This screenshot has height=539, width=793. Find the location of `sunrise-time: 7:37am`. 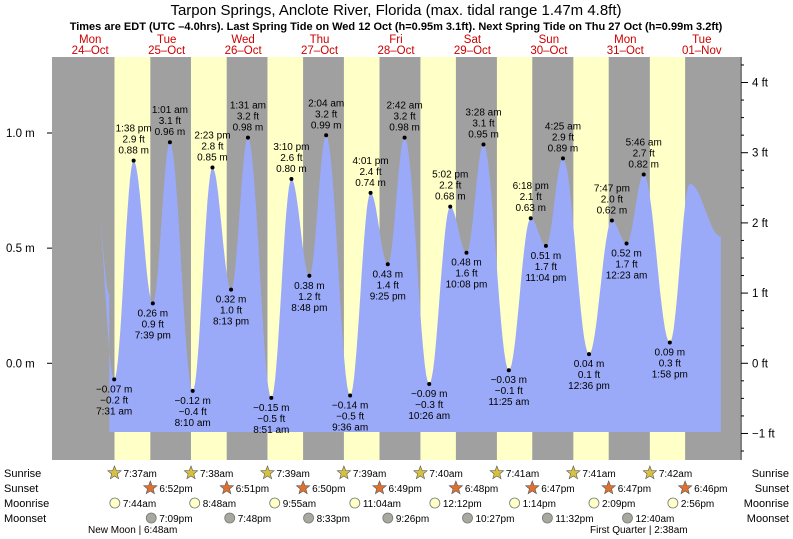

sunrise-time: 7:37am is located at coordinates (139, 474).